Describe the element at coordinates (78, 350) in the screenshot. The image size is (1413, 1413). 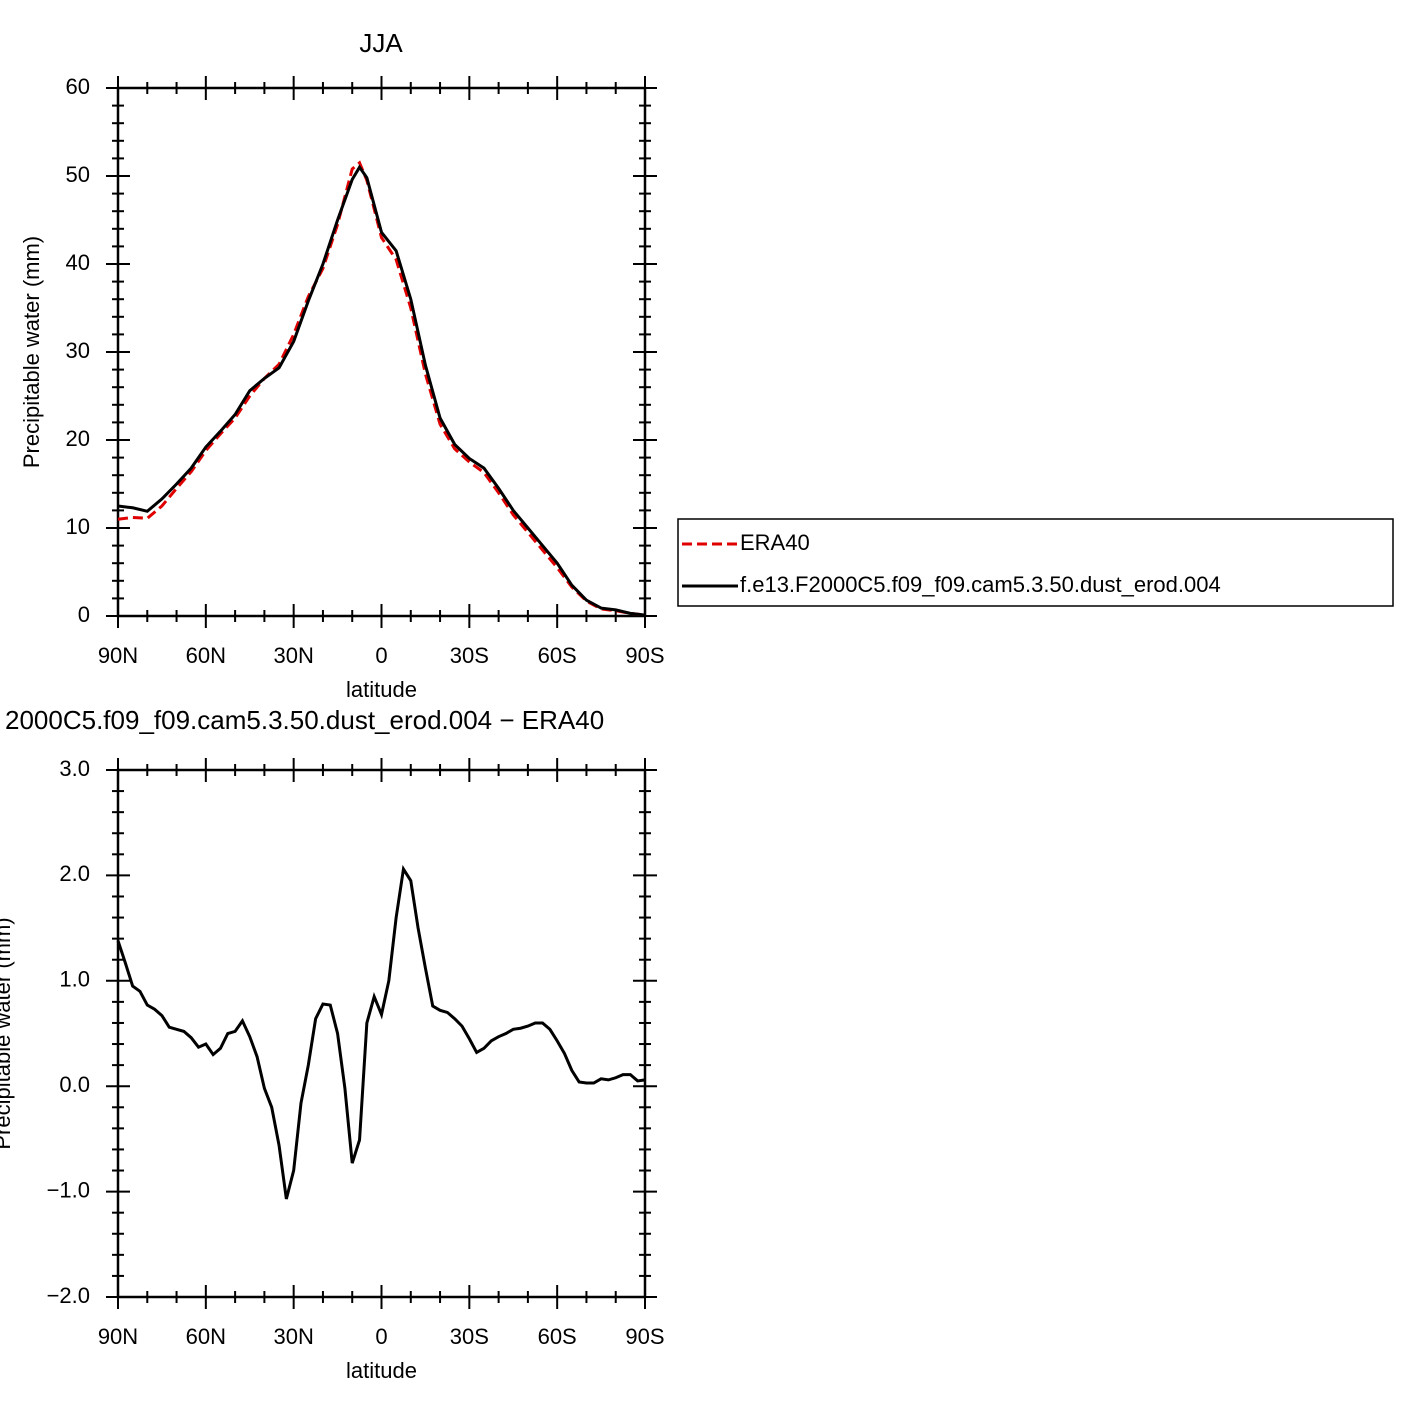
I see `y-tick-label: 30` at that location.